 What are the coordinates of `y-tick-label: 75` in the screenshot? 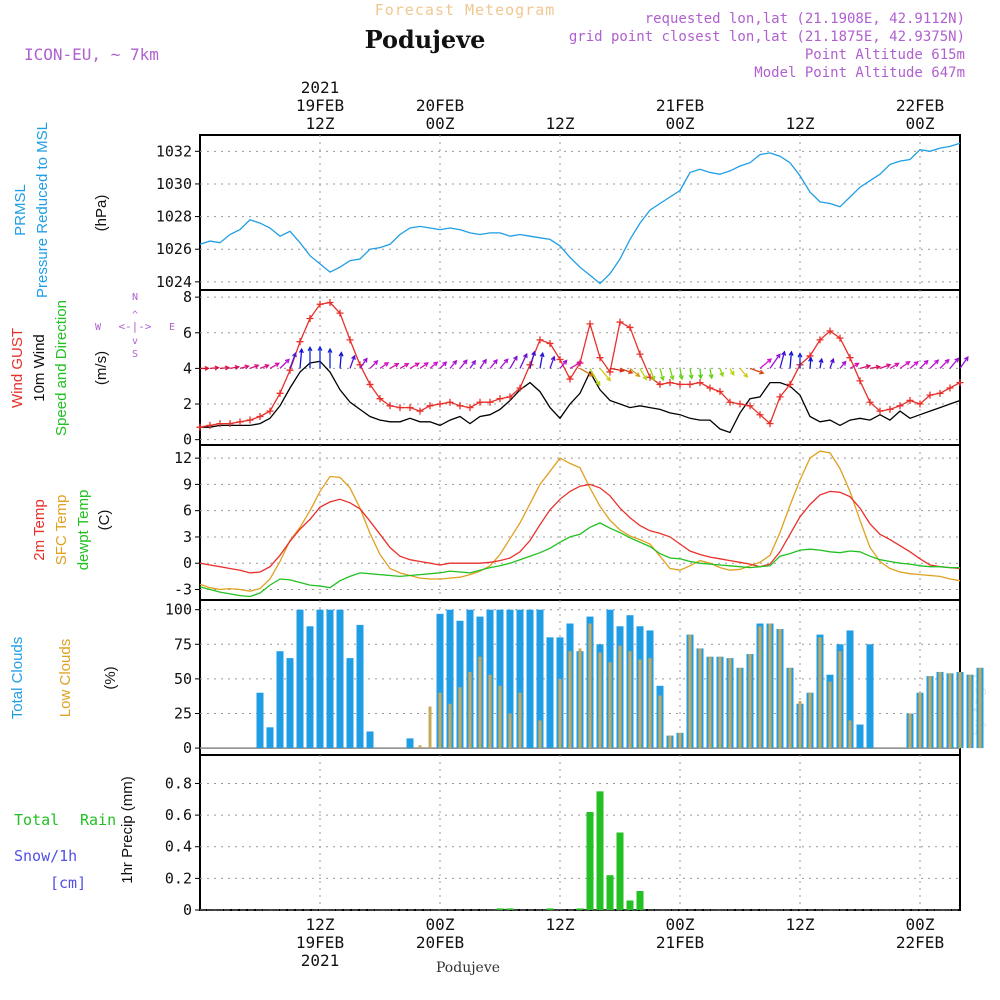 It's located at (183, 644).